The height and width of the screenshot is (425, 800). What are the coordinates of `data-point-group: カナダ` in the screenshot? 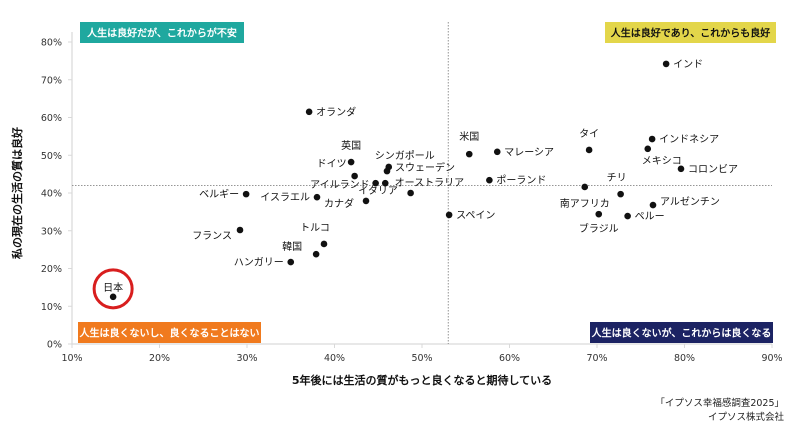 It's located at (347, 203).